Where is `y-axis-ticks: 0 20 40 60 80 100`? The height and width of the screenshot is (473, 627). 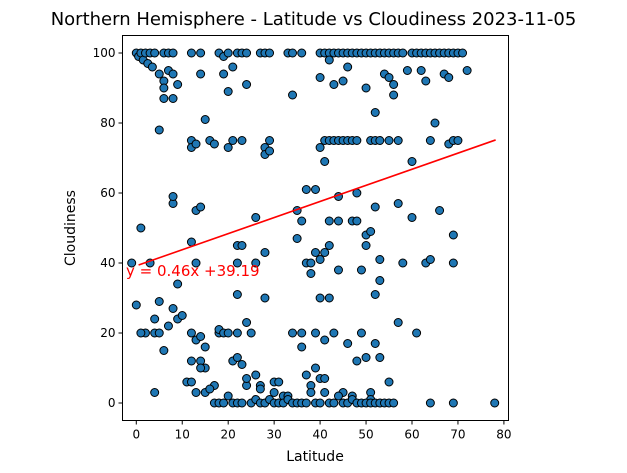 y-axis-ticks: 0 20 40 60 80 100 is located at coordinates (108, 228).